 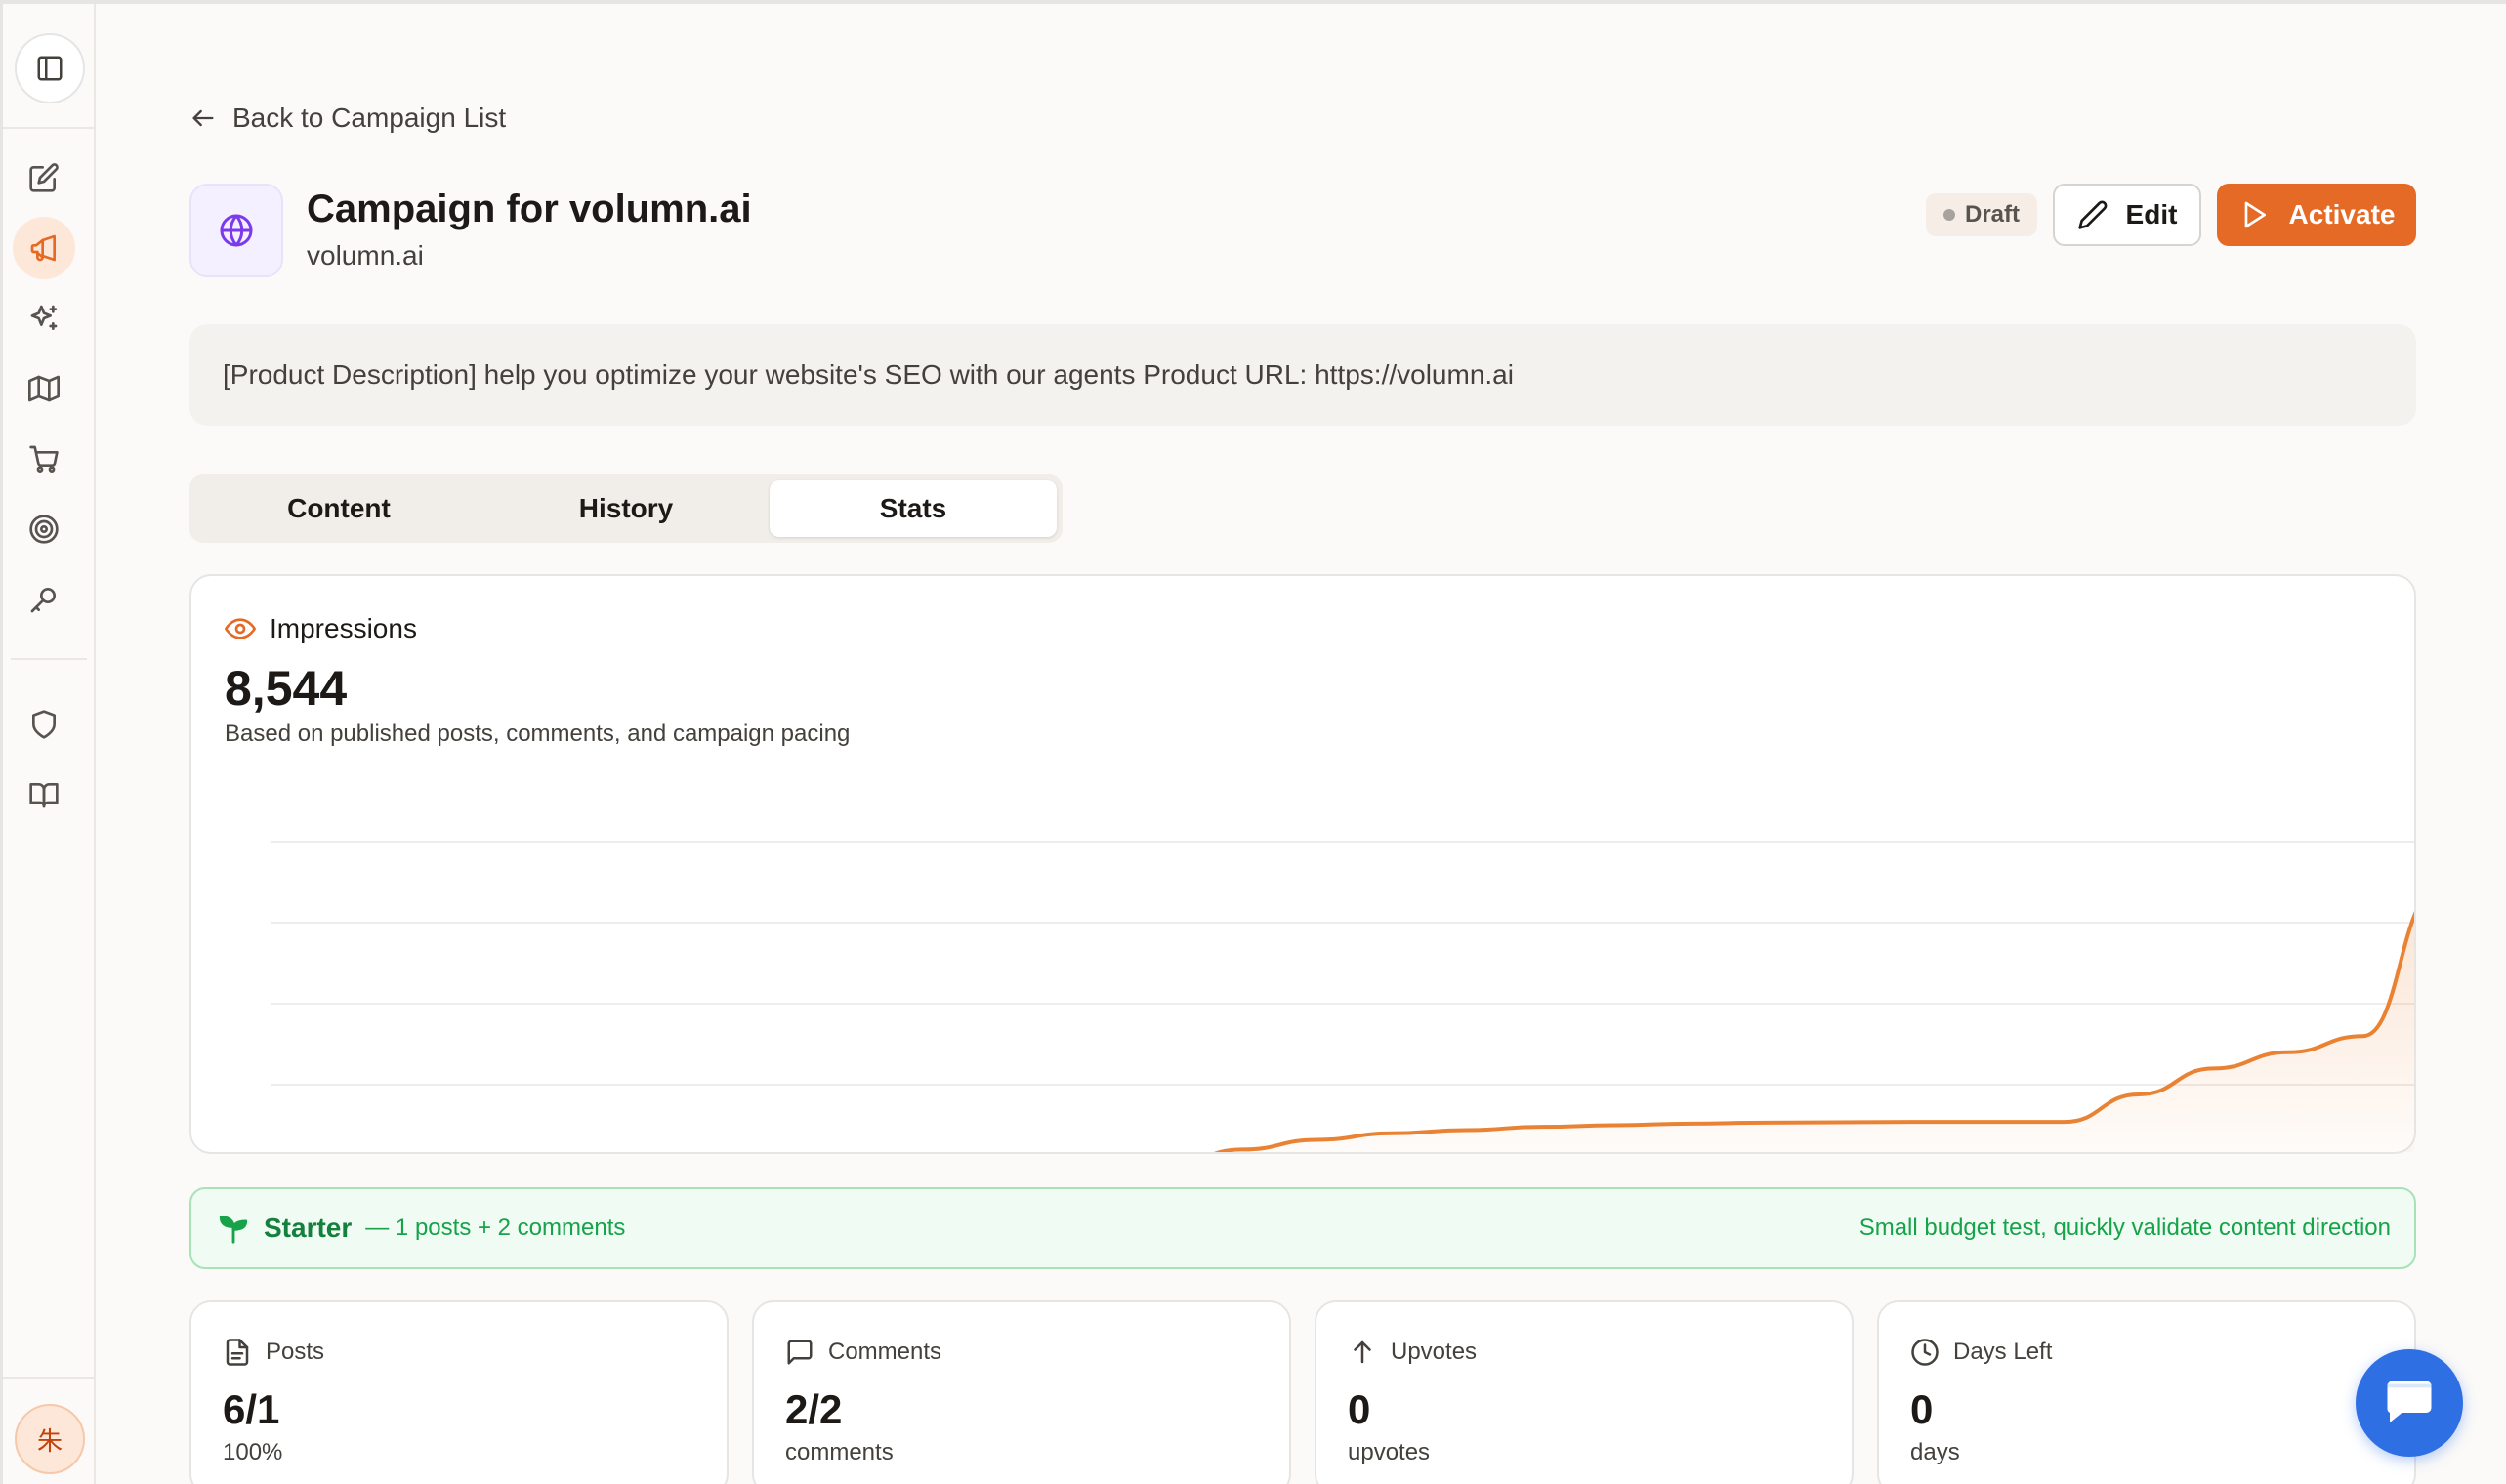 What do you see at coordinates (1021, 1392) in the screenshot?
I see `stat-card-comments: Comments 2/2 comments` at bounding box center [1021, 1392].